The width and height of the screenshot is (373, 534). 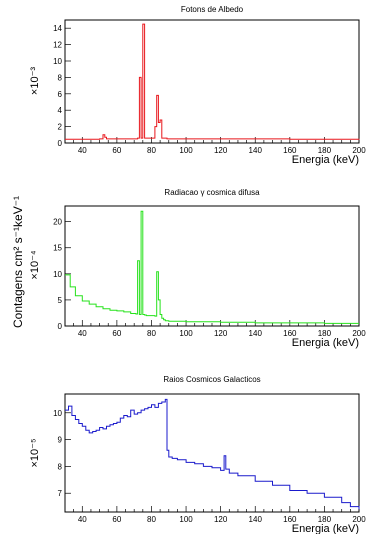 What do you see at coordinates (60, 493) in the screenshot?
I see `y-tick-label: 7` at bounding box center [60, 493].